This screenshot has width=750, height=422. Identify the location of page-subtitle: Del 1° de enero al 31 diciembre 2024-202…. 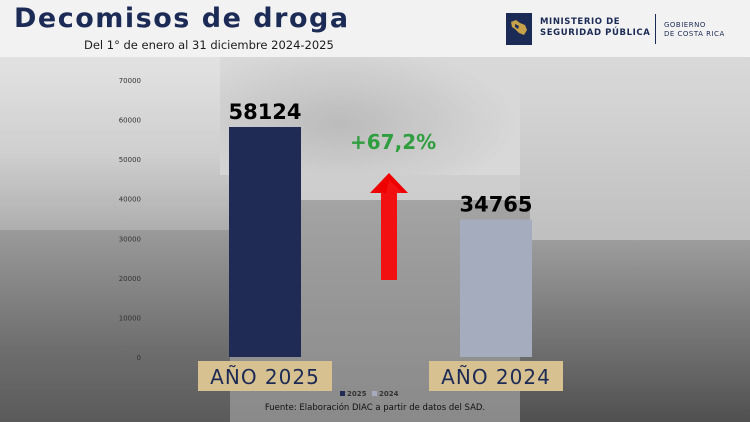
(209, 45).